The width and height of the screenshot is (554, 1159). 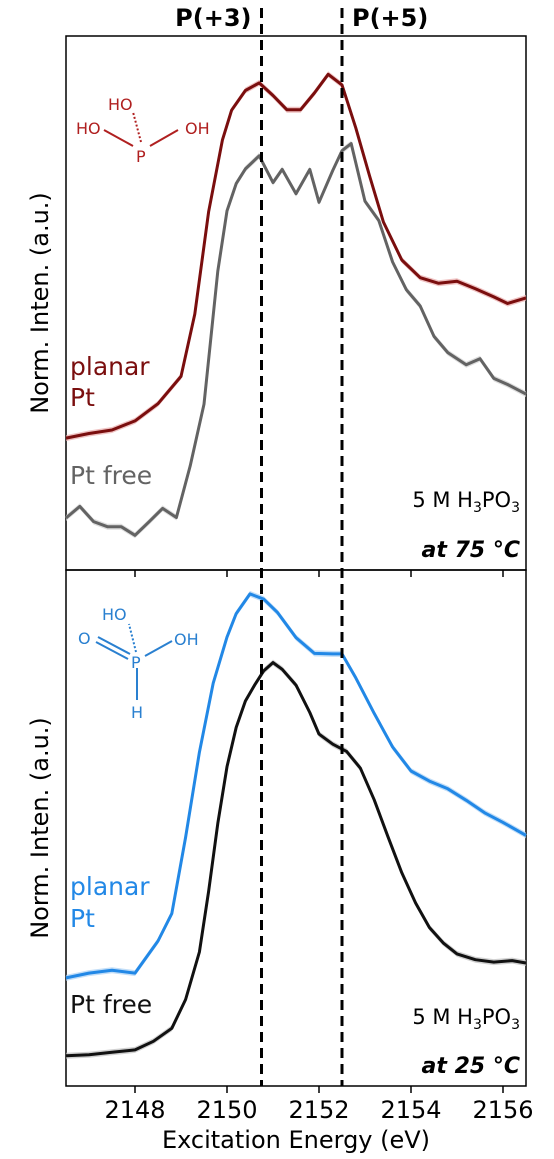 What do you see at coordinates (226, 1110) in the screenshot?
I see `x-tick-label: 2150` at bounding box center [226, 1110].